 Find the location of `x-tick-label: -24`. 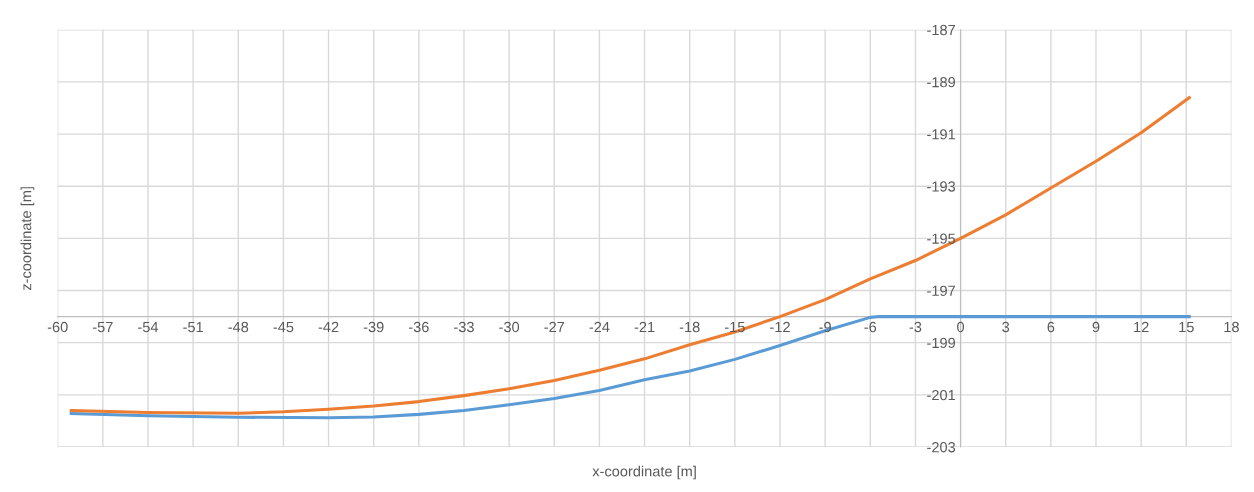

x-tick-label: -24 is located at coordinates (599, 327).